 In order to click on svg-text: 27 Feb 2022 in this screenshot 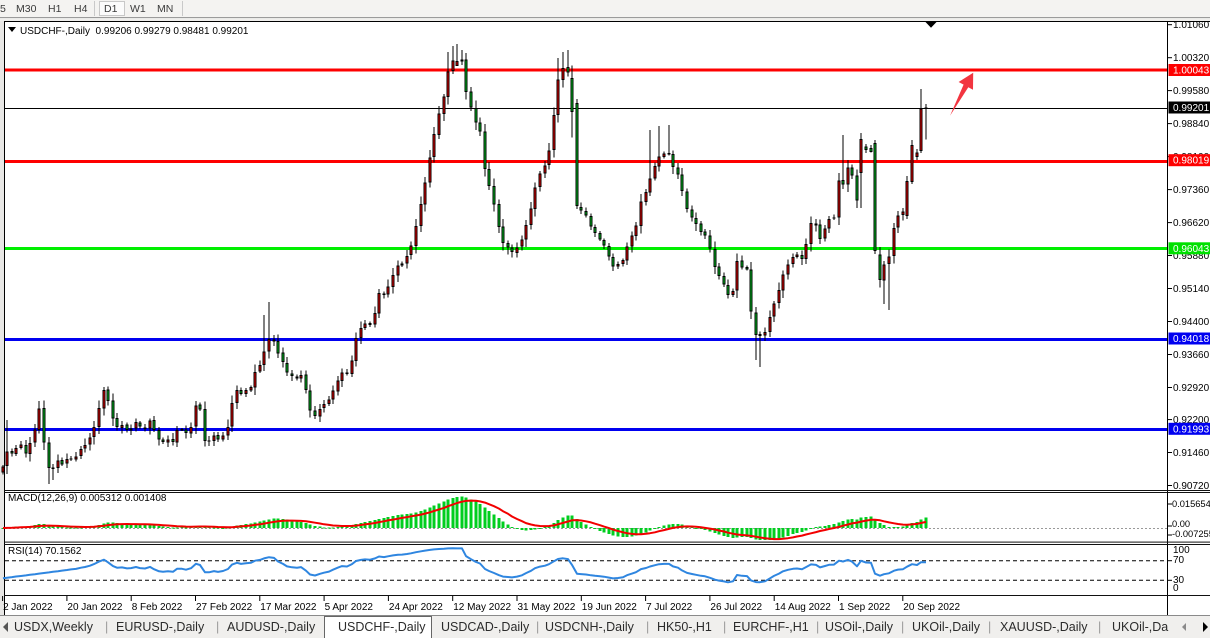, I will do `click(224, 607)`.